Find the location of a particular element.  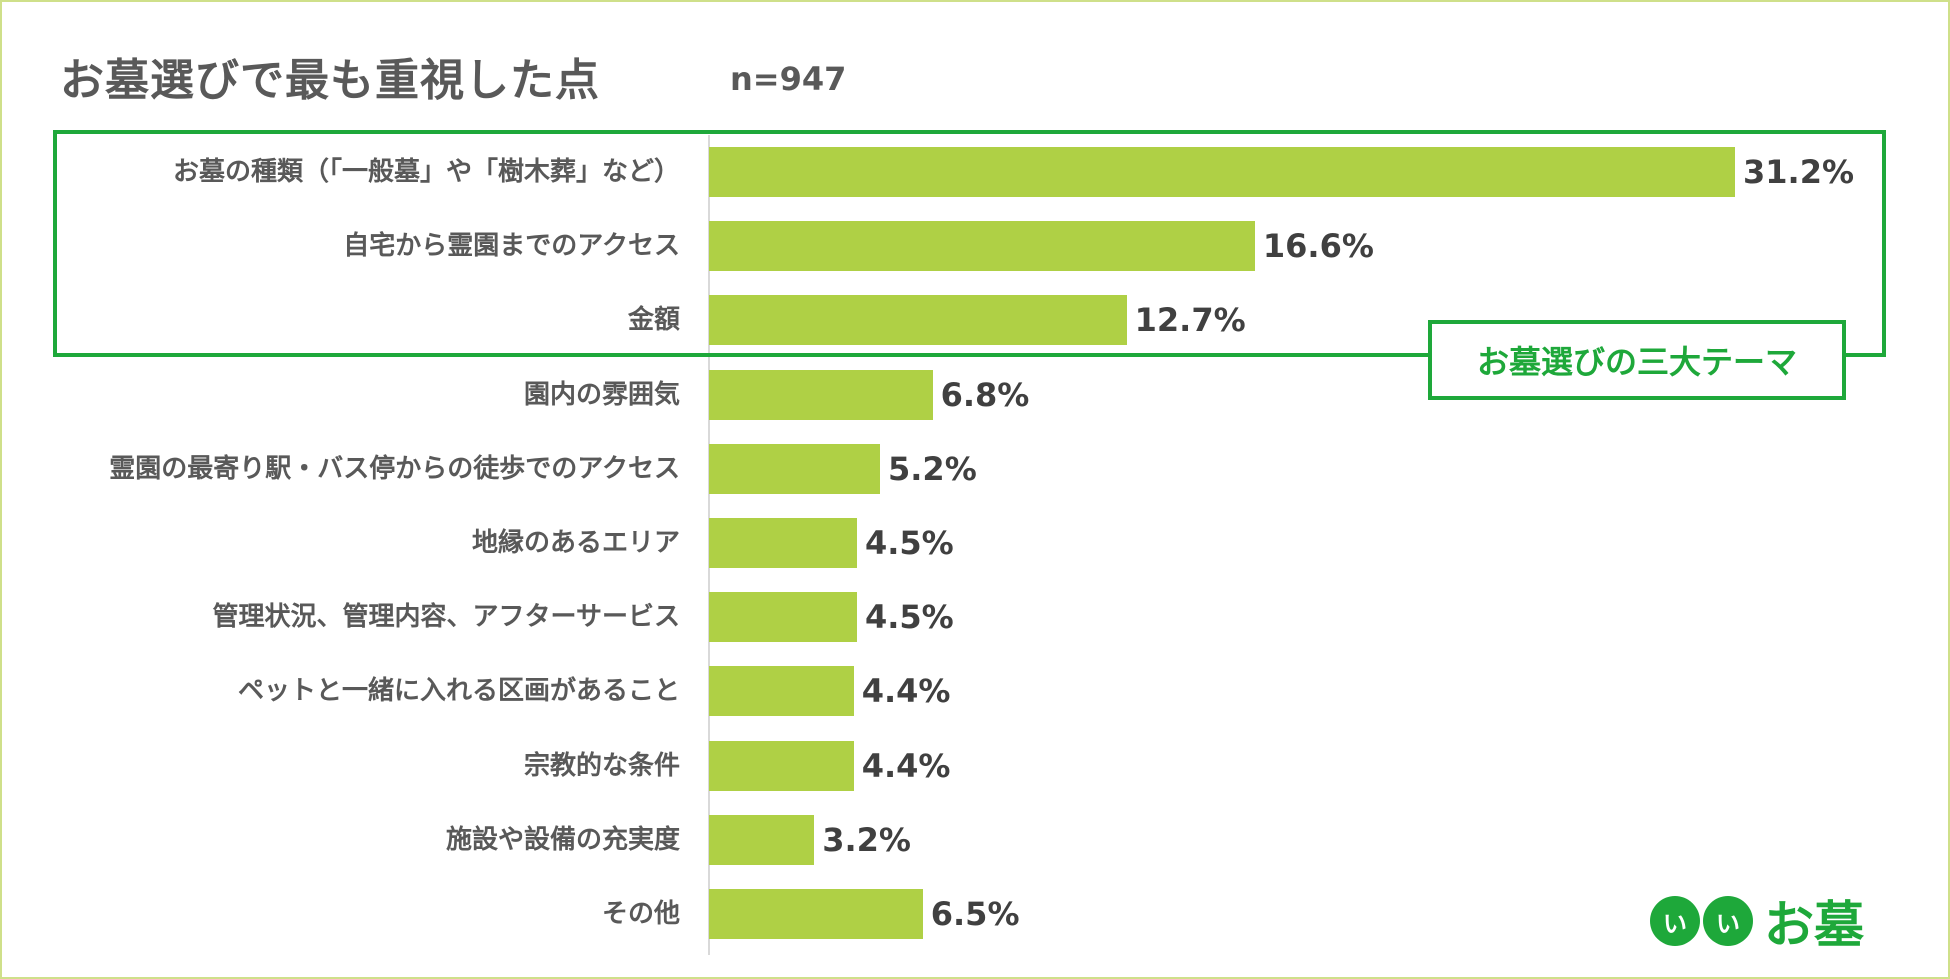

logo-circle-2: い is located at coordinates (1728, 921).